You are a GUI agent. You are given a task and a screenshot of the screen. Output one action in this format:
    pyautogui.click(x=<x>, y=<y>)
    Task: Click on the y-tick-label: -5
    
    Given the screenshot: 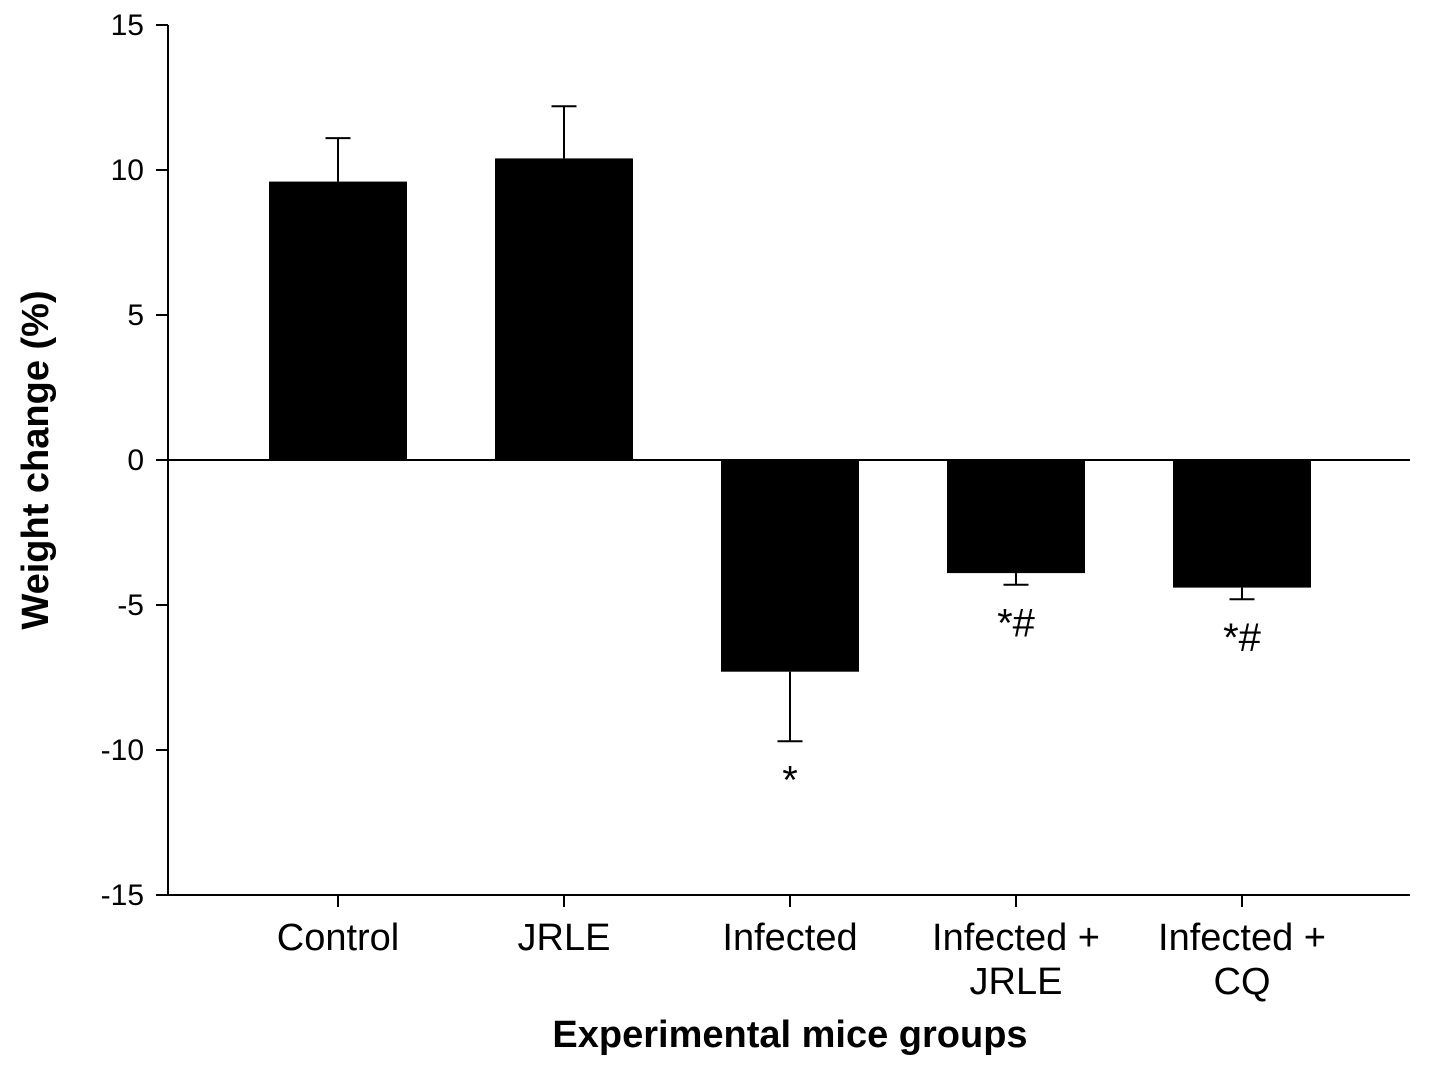 What is the action you would take?
    pyautogui.click(x=130, y=605)
    